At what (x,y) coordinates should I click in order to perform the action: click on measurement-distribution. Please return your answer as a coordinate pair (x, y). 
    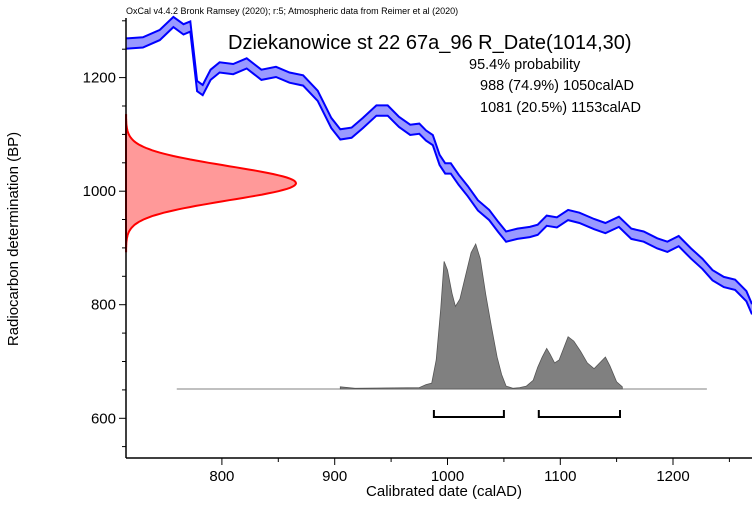
    Looking at the image, I should click on (211, 183).